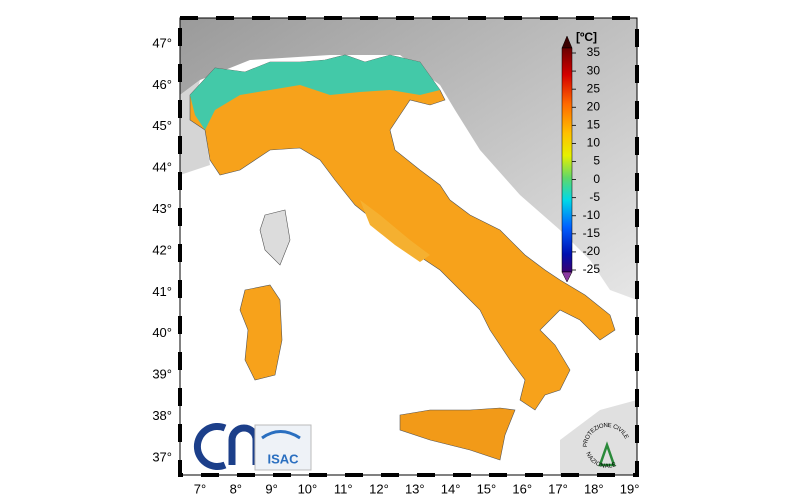 This screenshot has height=500, width=800. I want to click on colorbar-tick-label: -5, so click(594, 197).